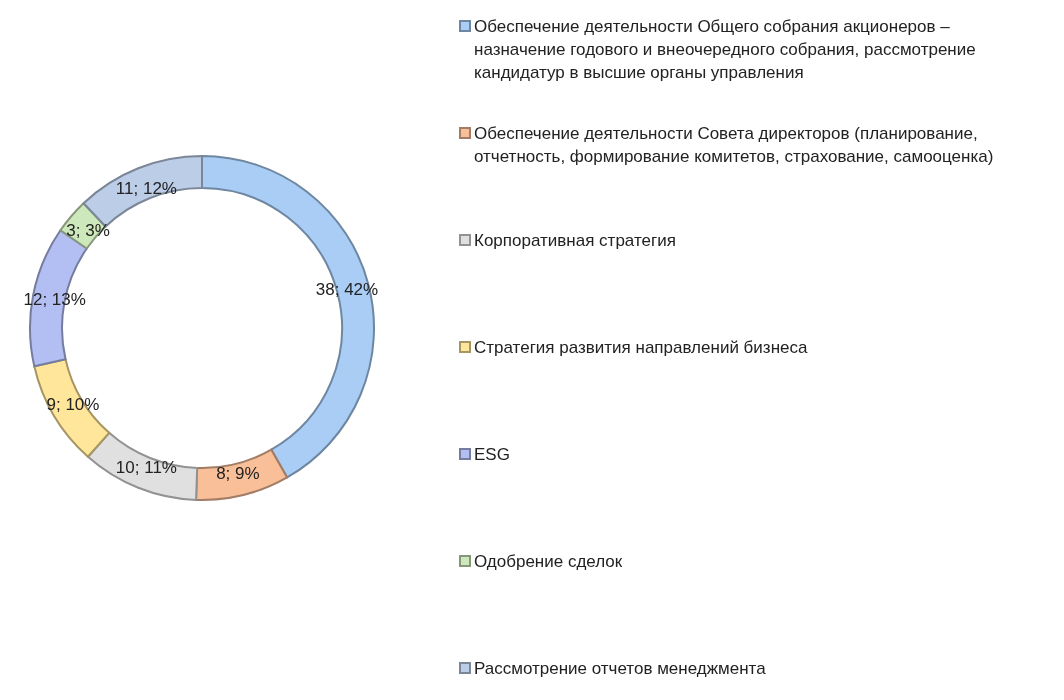 This screenshot has width=1064, height=700. Describe the element at coordinates (734, 144) in the screenshot. I see `legend-label: Обеспечение деятельности Совета директоров (планирование, отчетность, формирование комитетов, страхование, самооценка)` at that location.